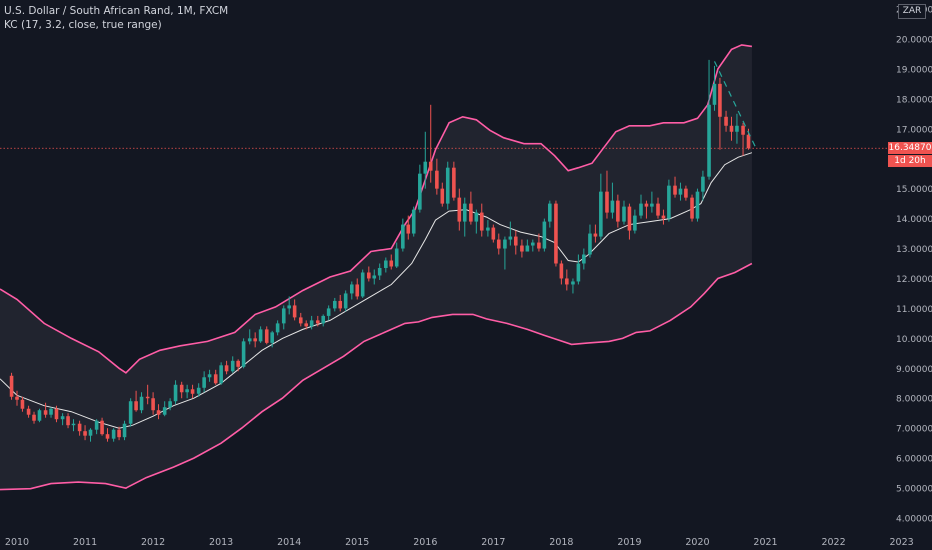  I want to click on y-axis-tick-label: 13.00000, so click(914, 250).